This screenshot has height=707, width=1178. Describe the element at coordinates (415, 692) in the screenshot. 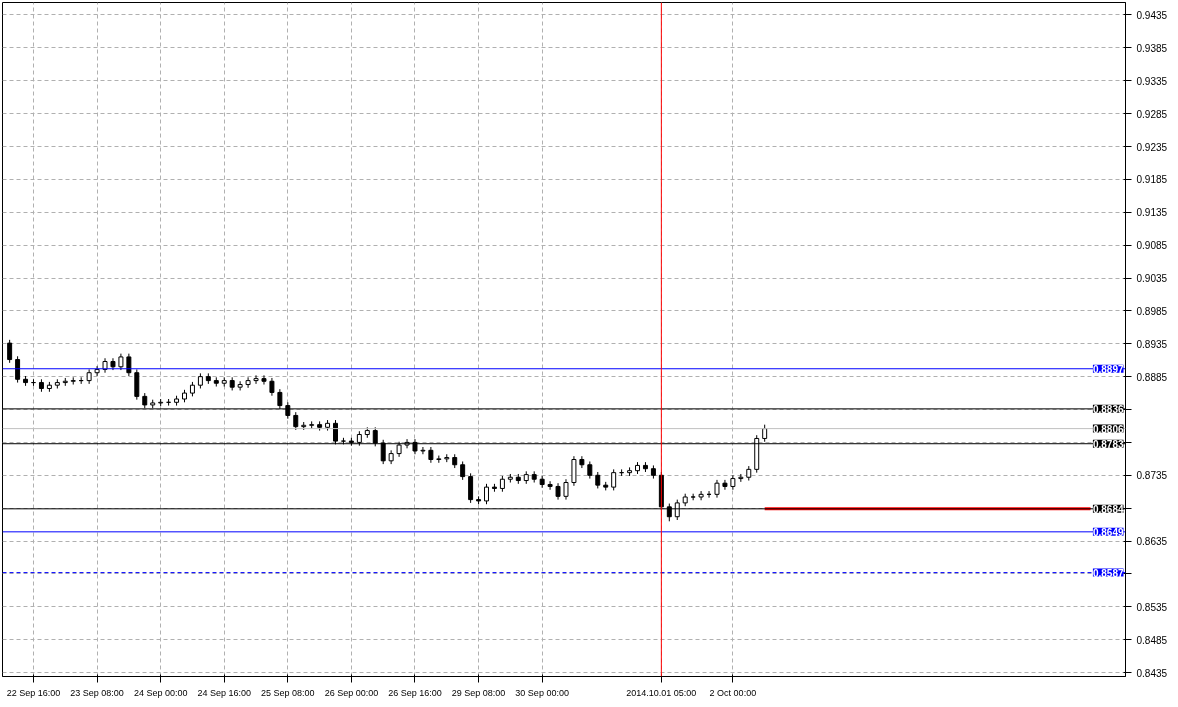

I see `x-tick-label: 26 Sep 16:00` at that location.